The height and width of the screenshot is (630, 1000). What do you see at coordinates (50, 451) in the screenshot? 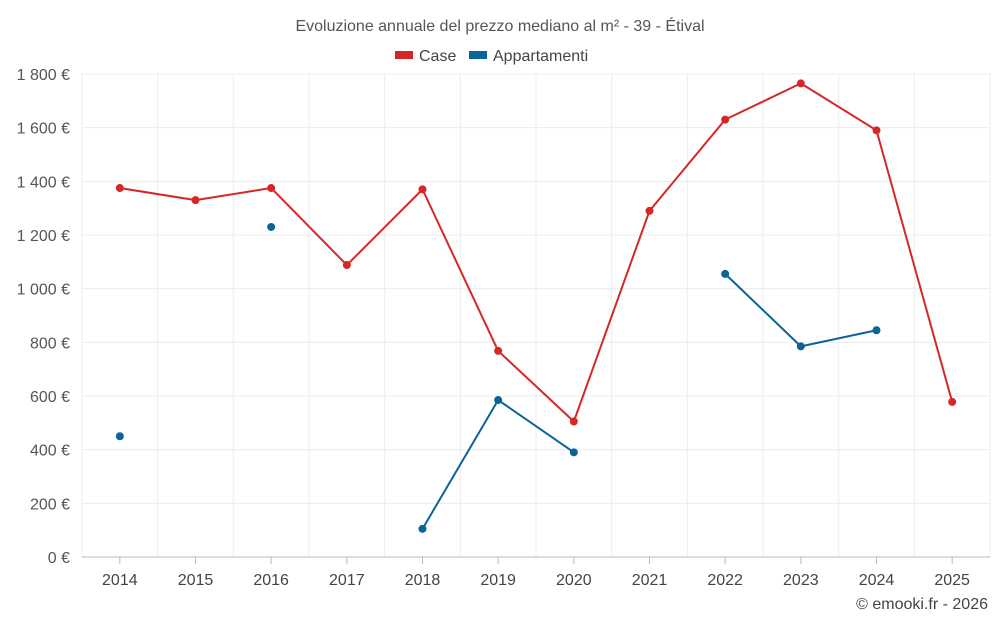
I see `y-tick-label: 400 €` at bounding box center [50, 451].